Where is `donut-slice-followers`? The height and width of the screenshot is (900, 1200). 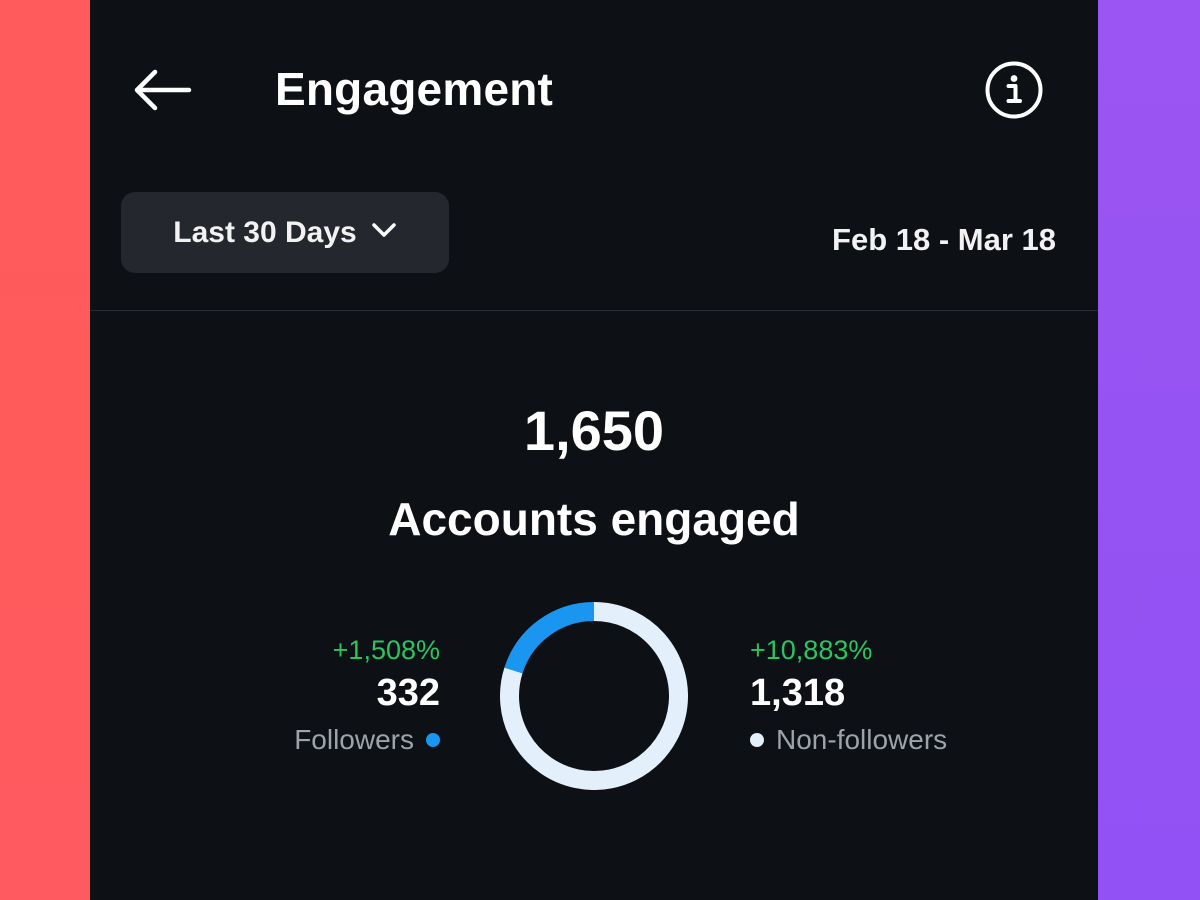
donut-slice-followers is located at coordinates (549, 638).